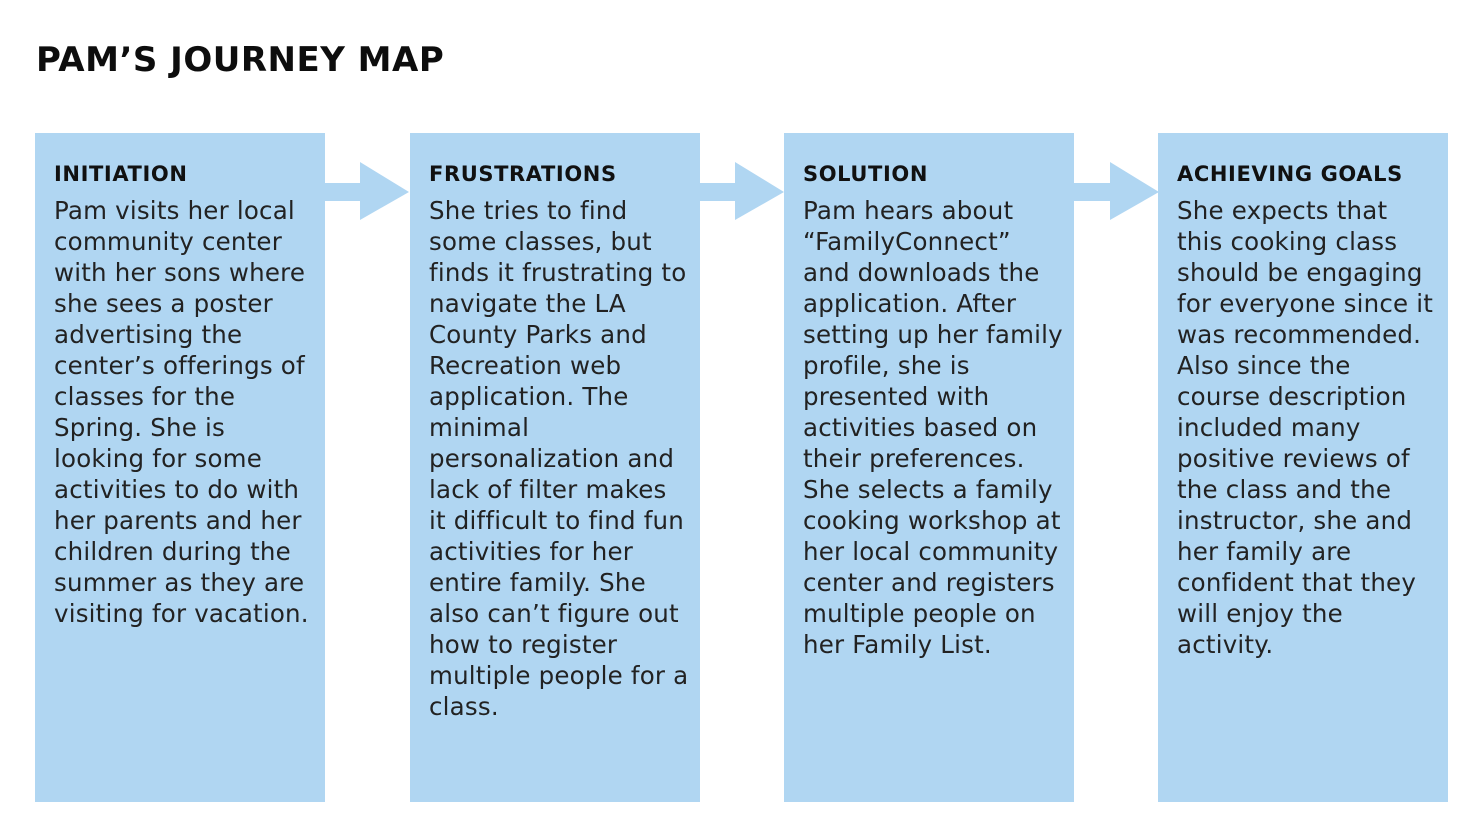 The image size is (1484, 828). Describe the element at coordinates (866, 174) in the screenshot. I see `stage-heading: SOLUTION` at that location.